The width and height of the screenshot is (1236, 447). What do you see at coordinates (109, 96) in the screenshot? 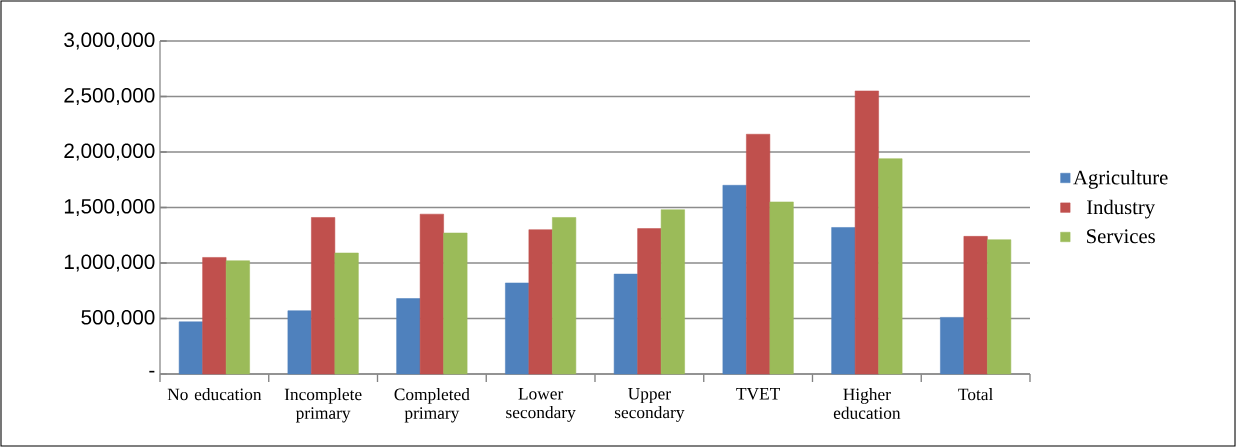
I see `y-tick-label: 2,500,000` at bounding box center [109, 96].